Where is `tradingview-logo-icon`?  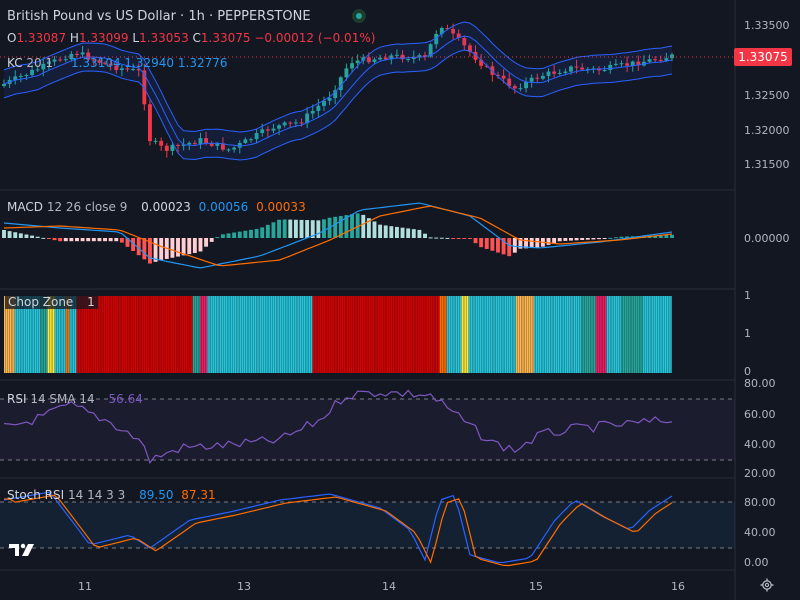
tradingview-logo-icon is located at coordinates (24, 549).